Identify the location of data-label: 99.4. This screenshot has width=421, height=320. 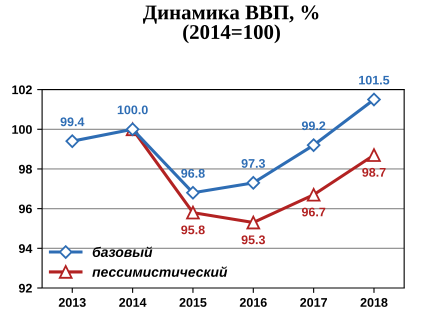
(72, 121).